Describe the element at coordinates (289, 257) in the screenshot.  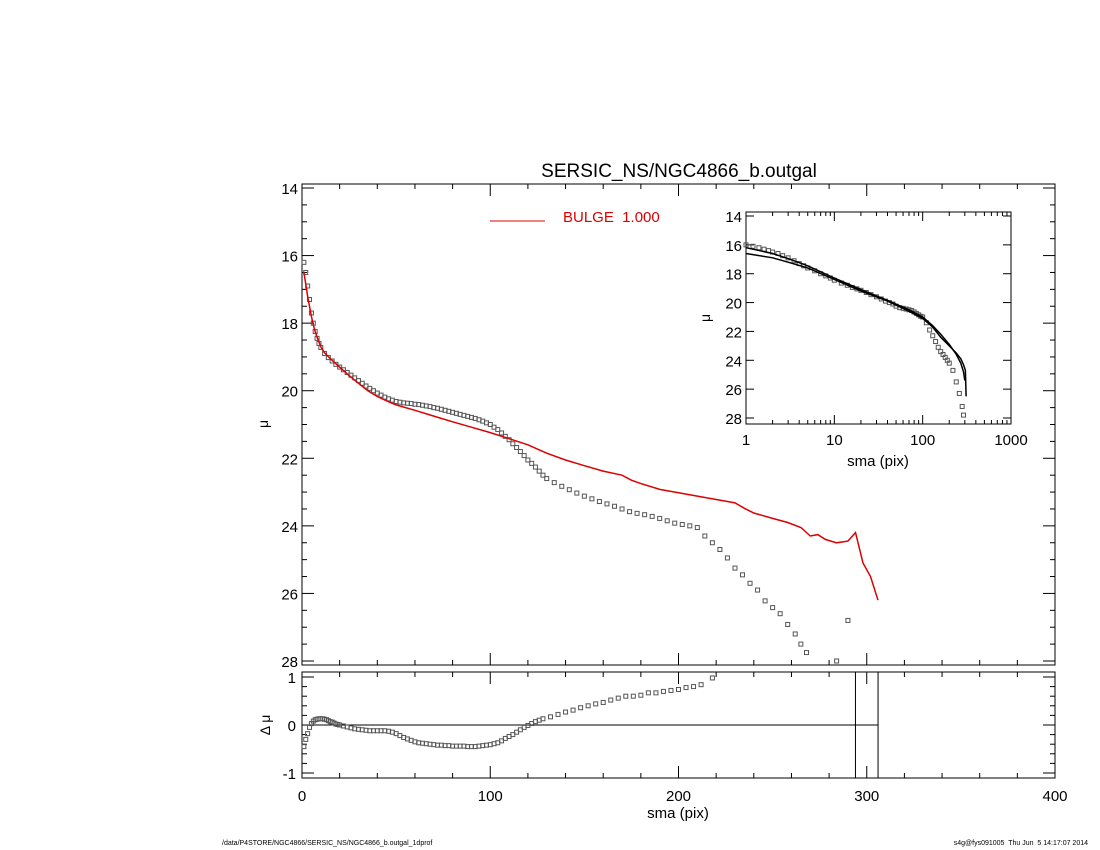
I see `y-tick-label: 16` at that location.